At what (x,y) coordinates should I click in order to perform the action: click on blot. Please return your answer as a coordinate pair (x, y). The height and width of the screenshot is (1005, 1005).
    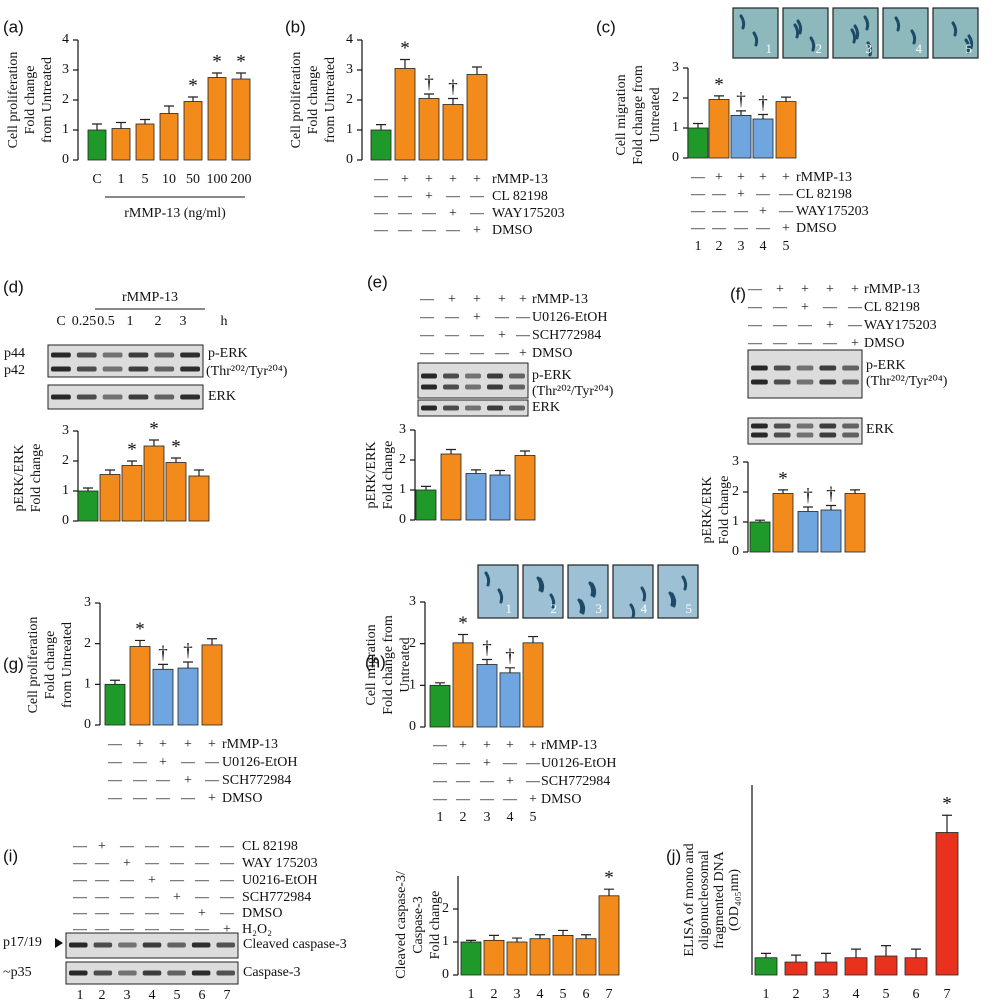
    Looking at the image, I should click on (805, 374).